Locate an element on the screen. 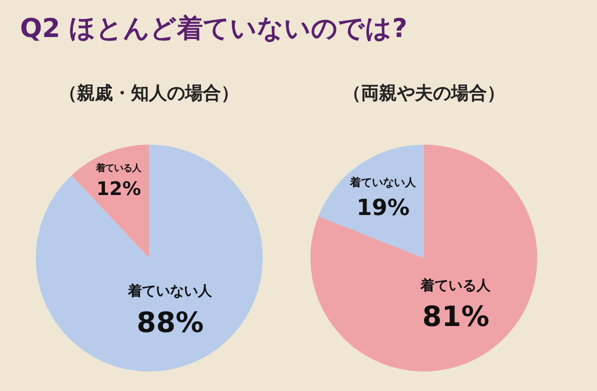 The width and height of the screenshot is (597, 391). chart-subtitle: （親戚・知人の場合） is located at coordinates (149, 93).